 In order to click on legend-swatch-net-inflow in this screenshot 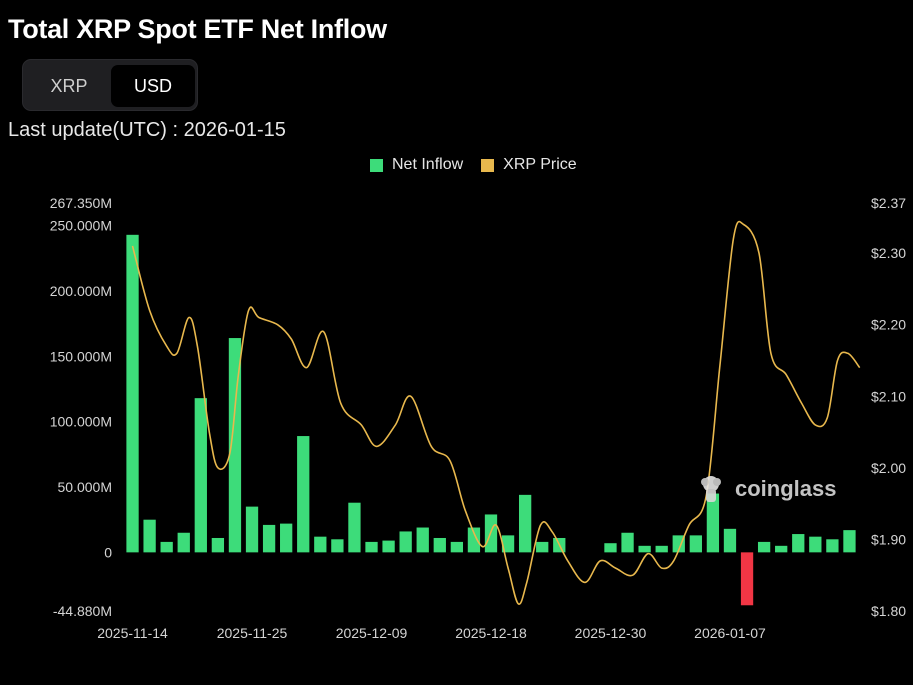, I will do `click(376, 165)`.